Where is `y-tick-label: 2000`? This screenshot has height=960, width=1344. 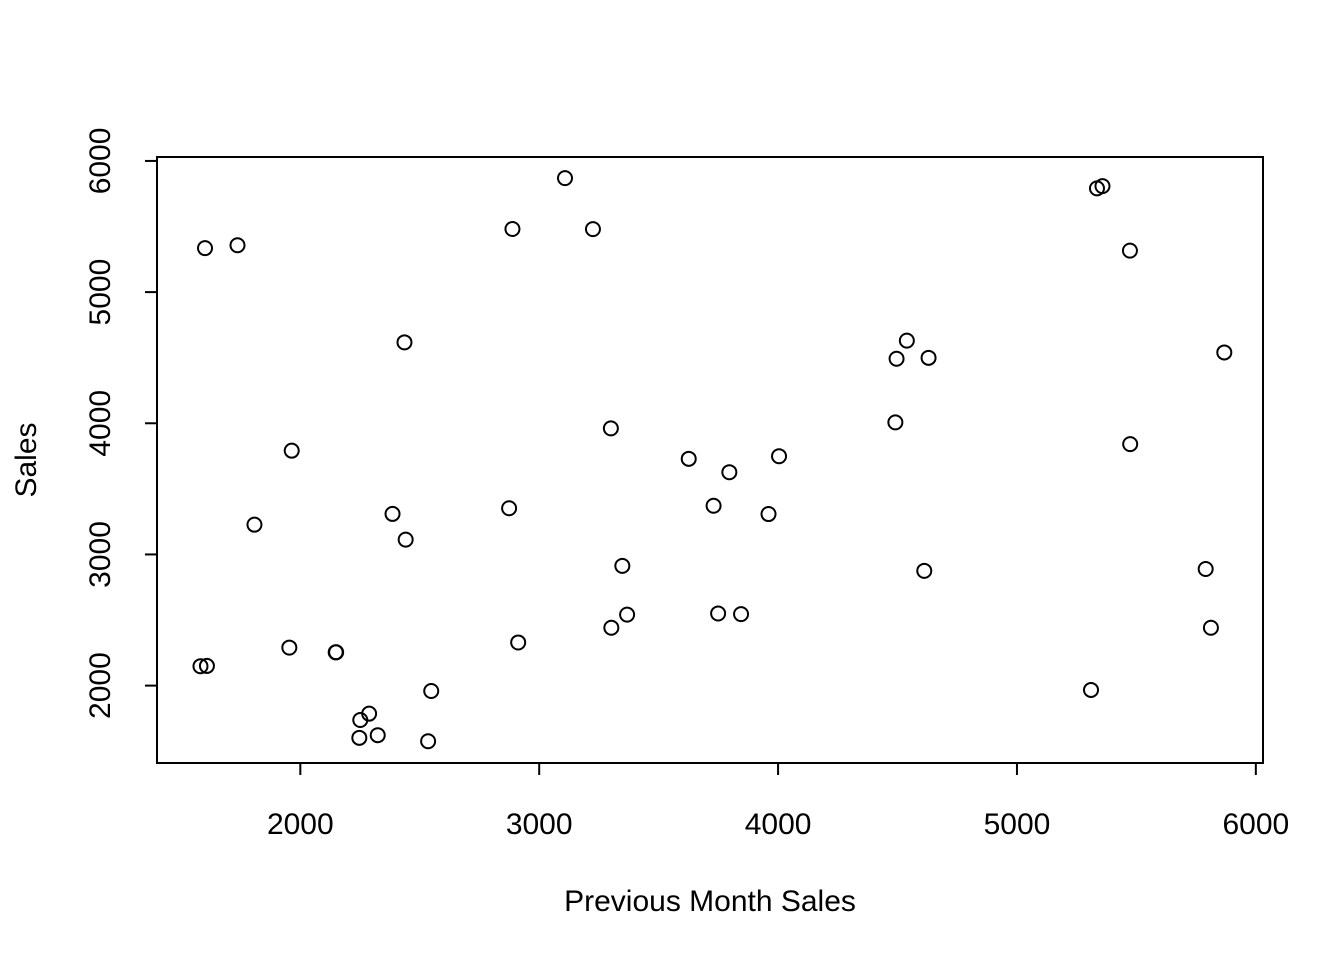 y-tick-label: 2000 is located at coordinates (100, 685).